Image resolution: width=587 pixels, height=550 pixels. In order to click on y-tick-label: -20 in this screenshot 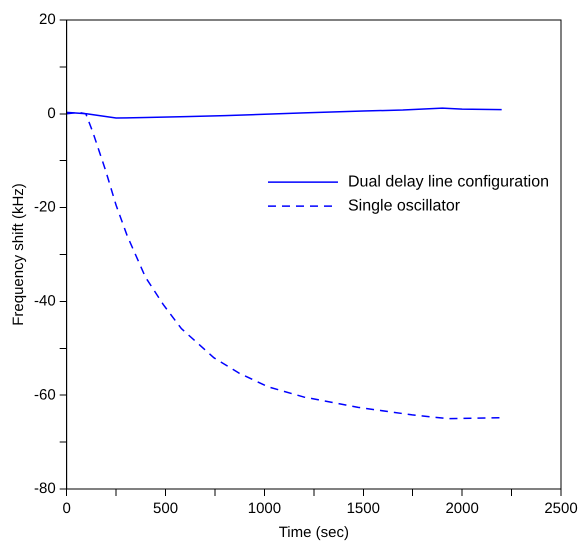, I will do `click(45, 207)`.